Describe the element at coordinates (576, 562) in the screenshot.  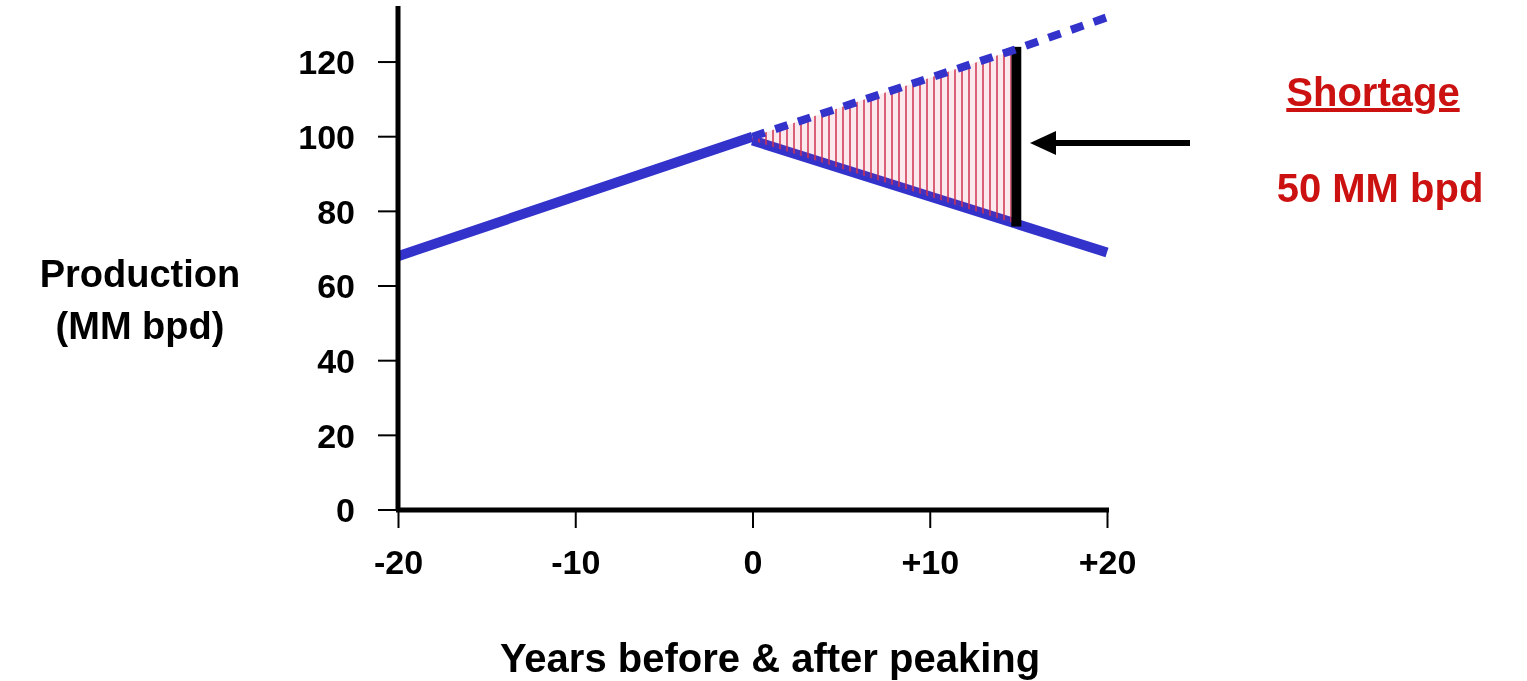
I see `x-tick-label: -10` at that location.